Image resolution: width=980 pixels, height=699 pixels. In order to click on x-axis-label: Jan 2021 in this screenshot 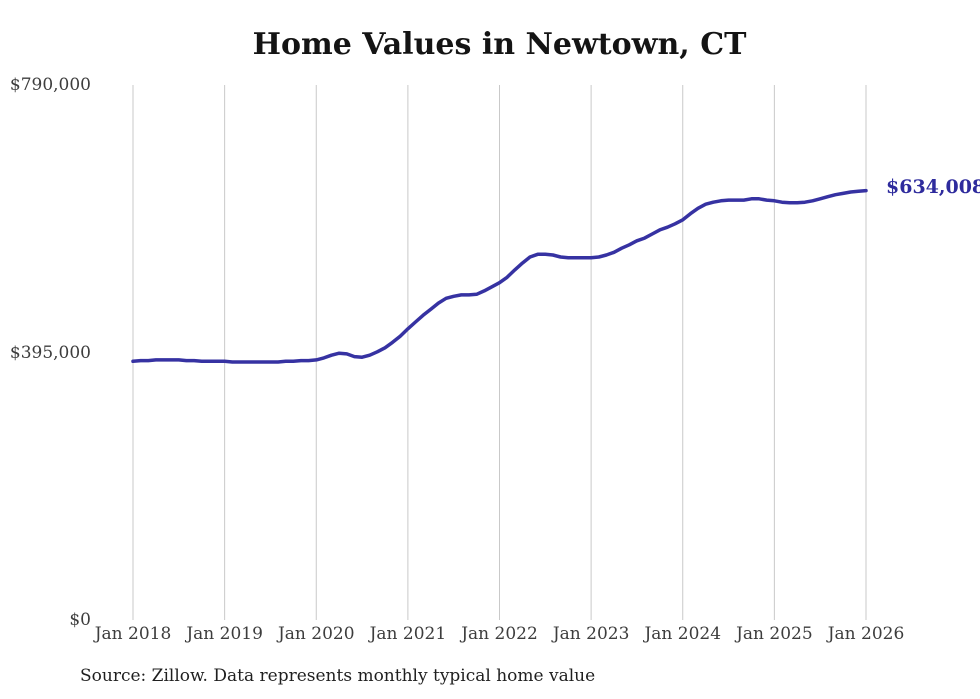, I will do `click(408, 634)`.